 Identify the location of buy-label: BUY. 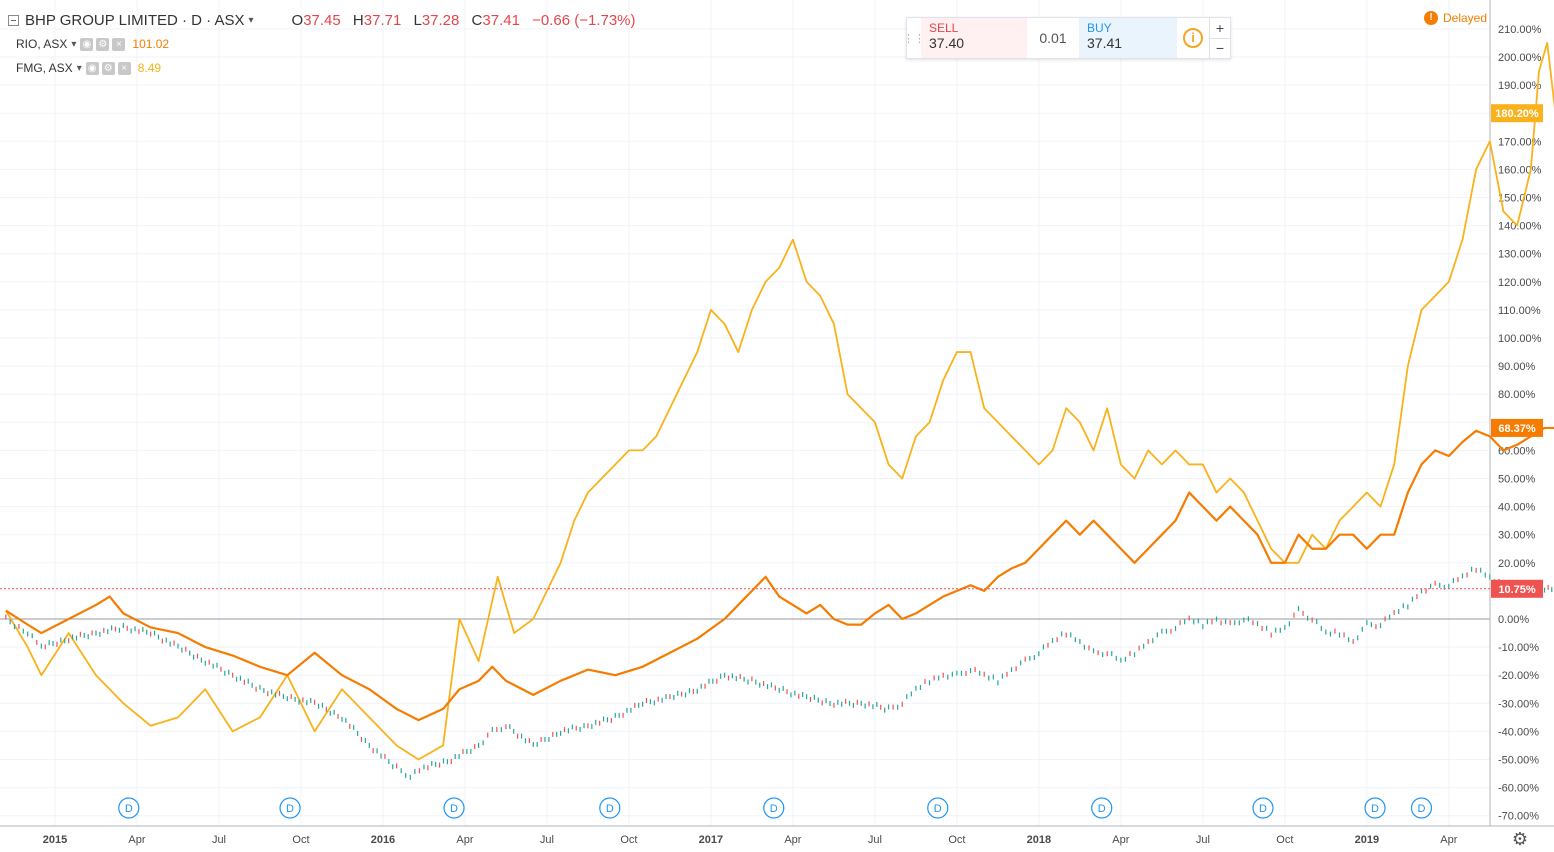
(1099, 28).